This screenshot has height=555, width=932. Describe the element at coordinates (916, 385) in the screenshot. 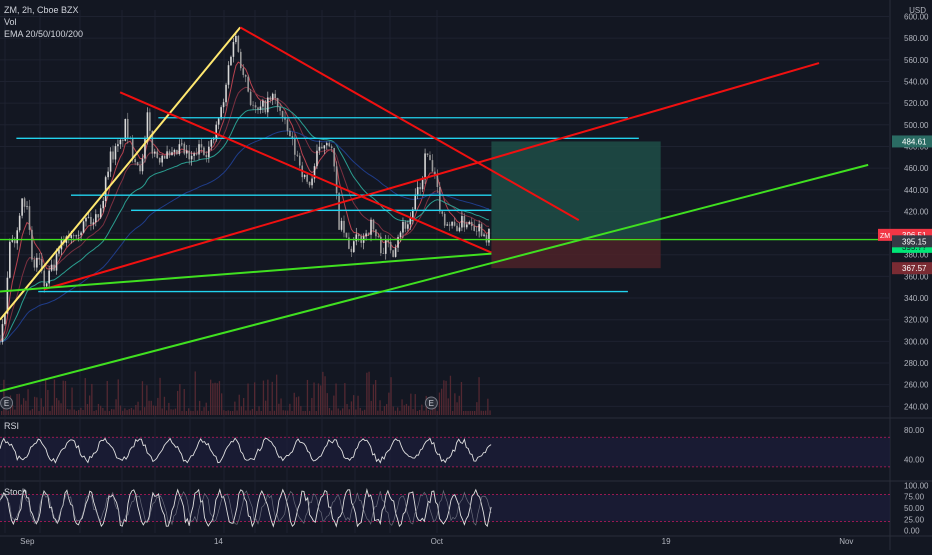

I see `price-tick-label: 260.00` at that location.